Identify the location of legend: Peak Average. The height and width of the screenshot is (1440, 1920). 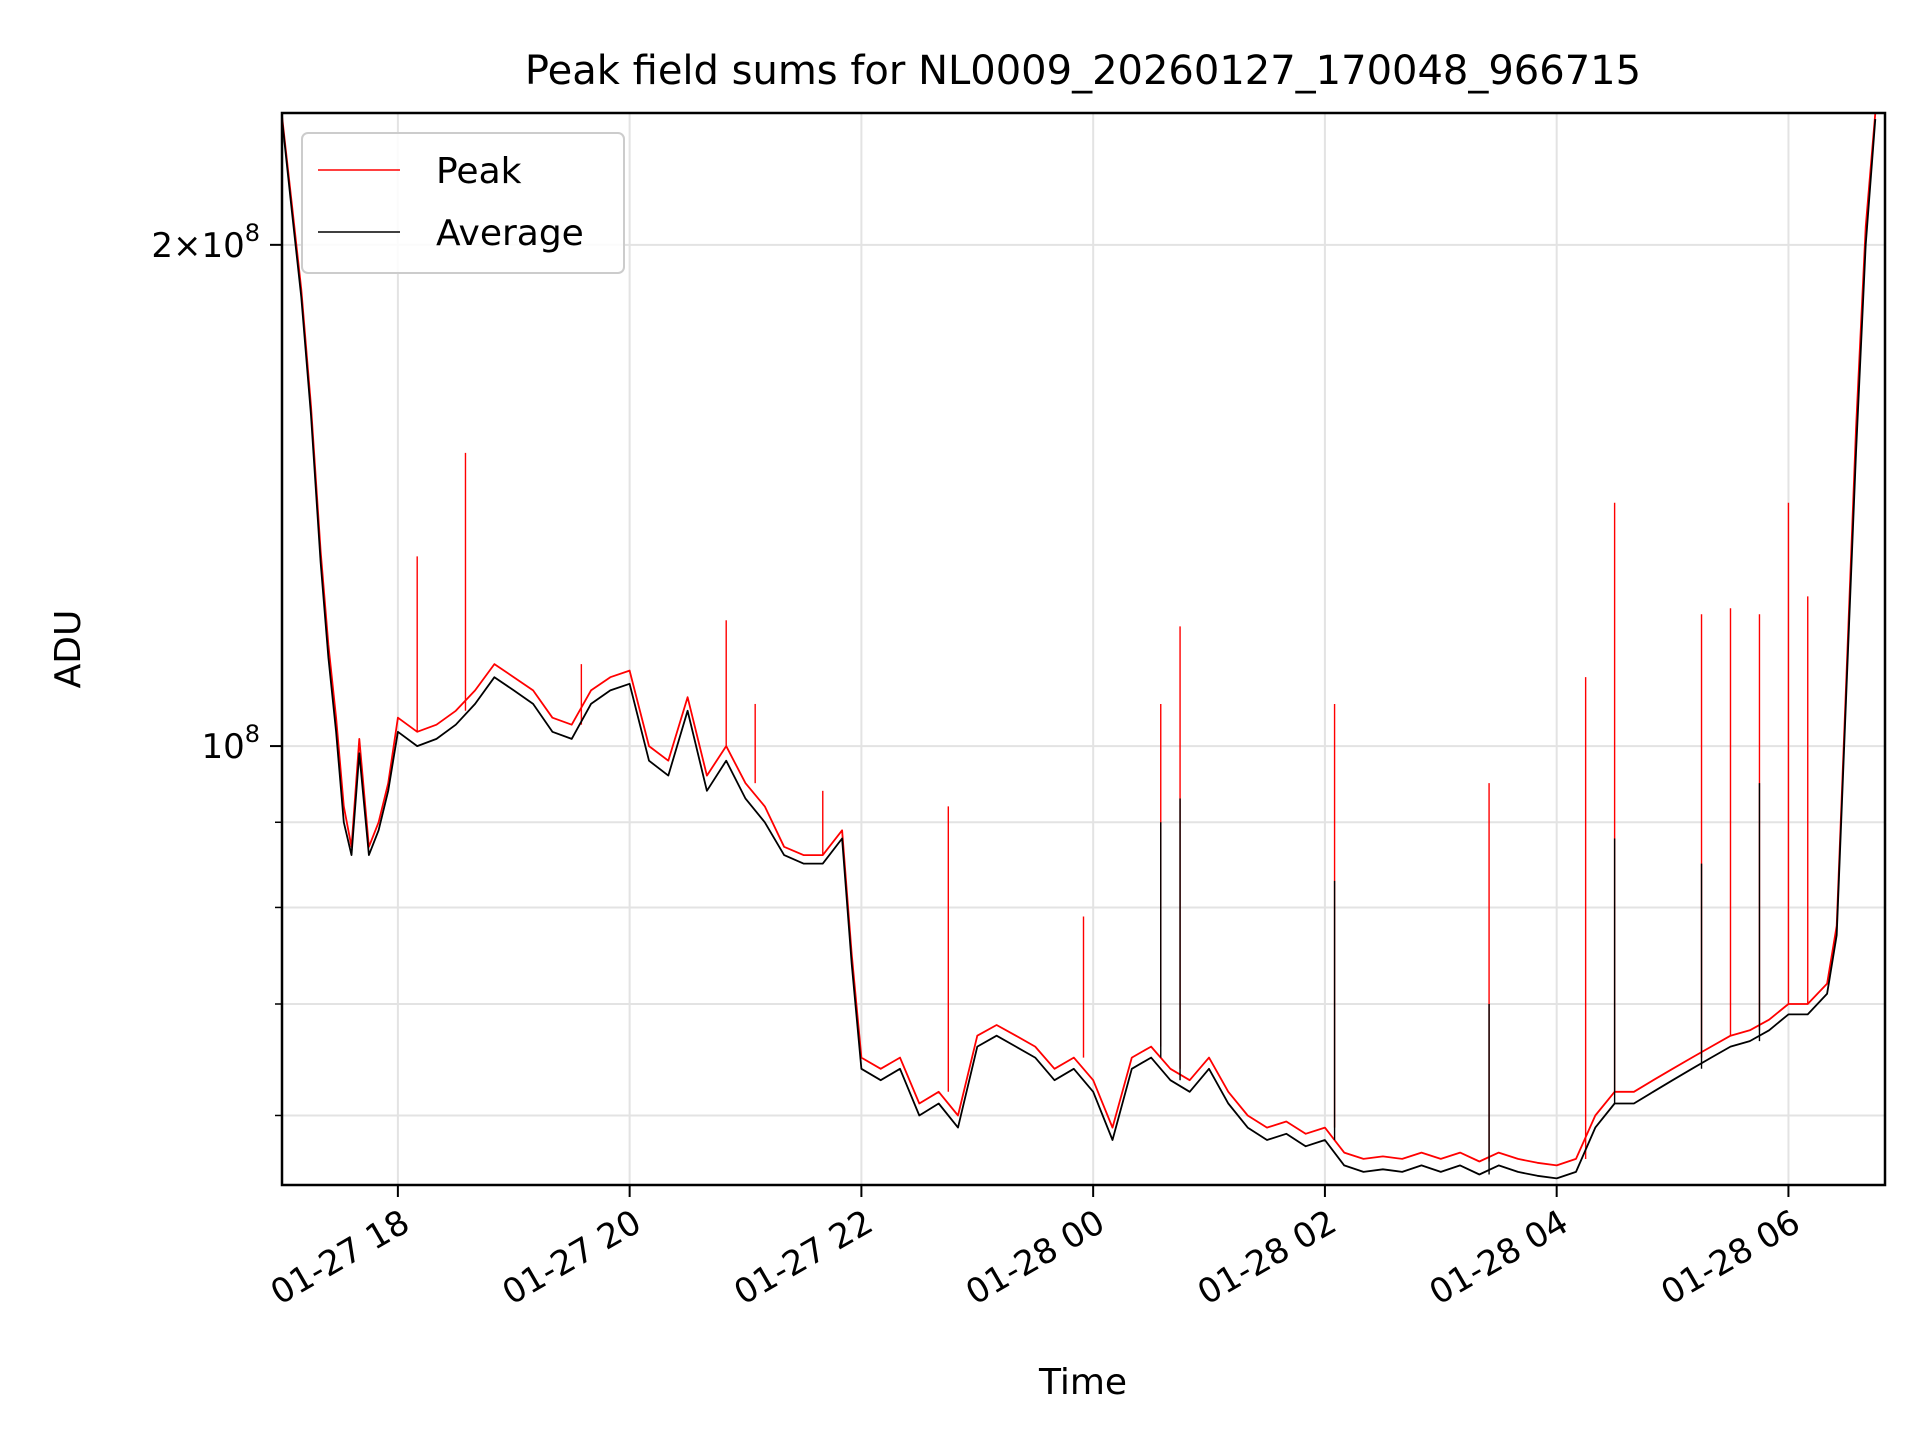
(463, 203).